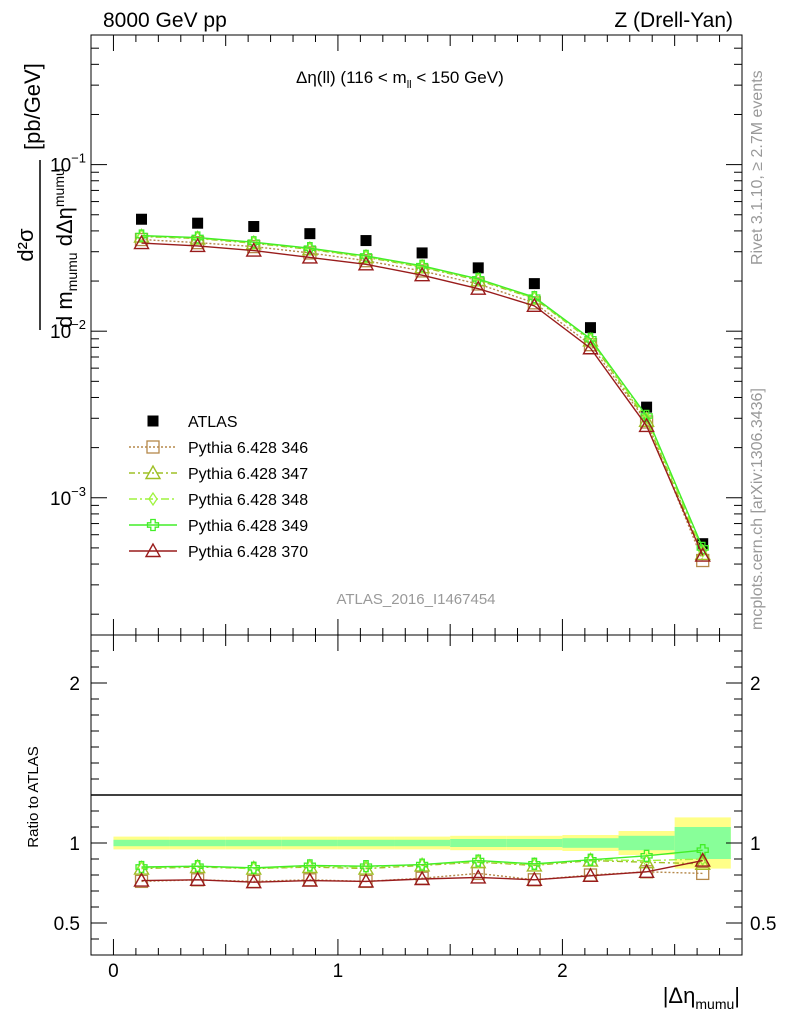 The height and width of the screenshot is (1024, 786). Describe the element at coordinates (422, 871) in the screenshot. I see `ratio-line-p370` at that location.